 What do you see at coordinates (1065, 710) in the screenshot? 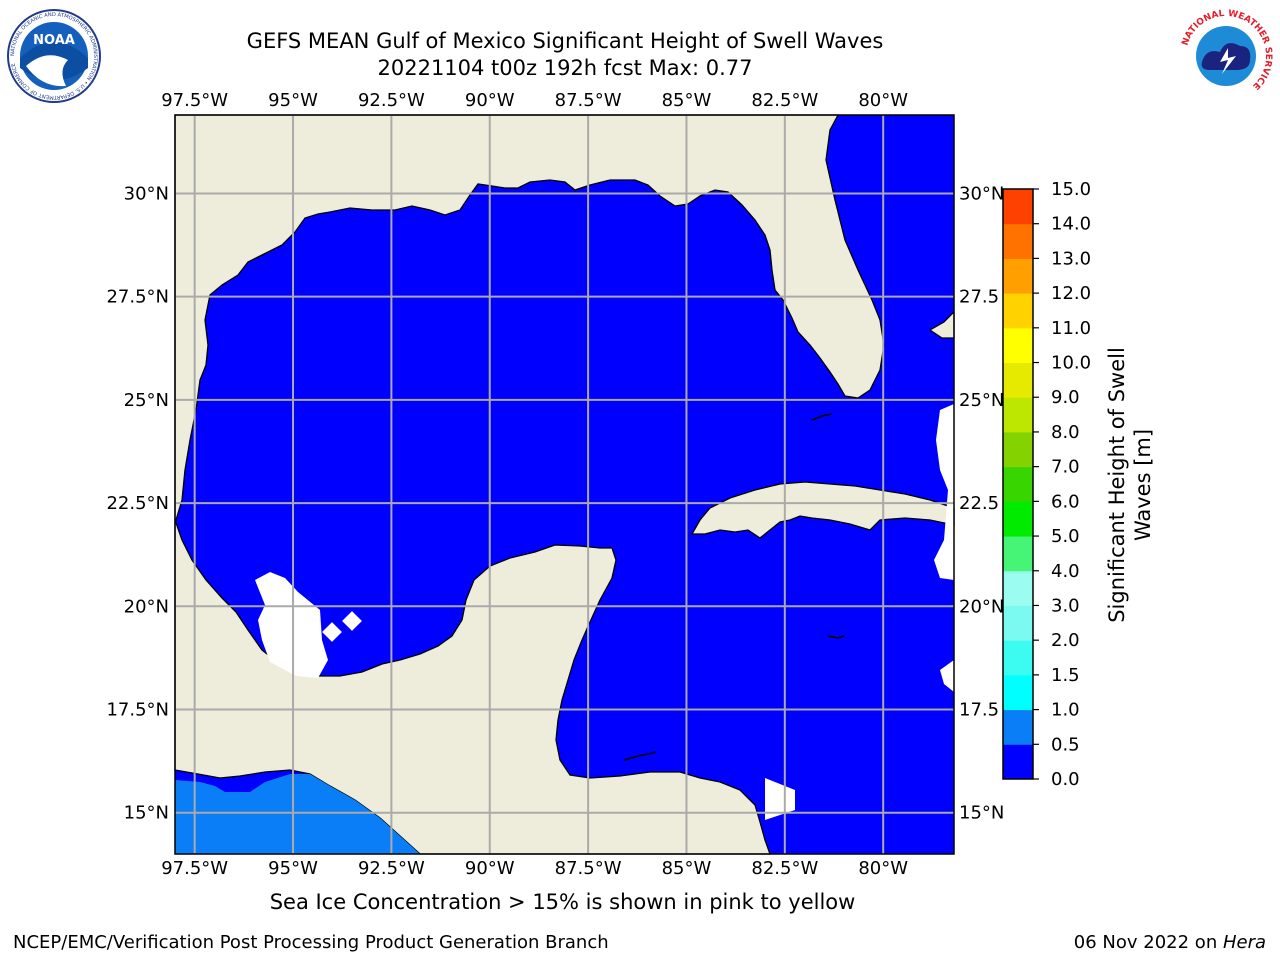
I see `colorbar-tick-label-2: 1.0` at bounding box center [1065, 710].